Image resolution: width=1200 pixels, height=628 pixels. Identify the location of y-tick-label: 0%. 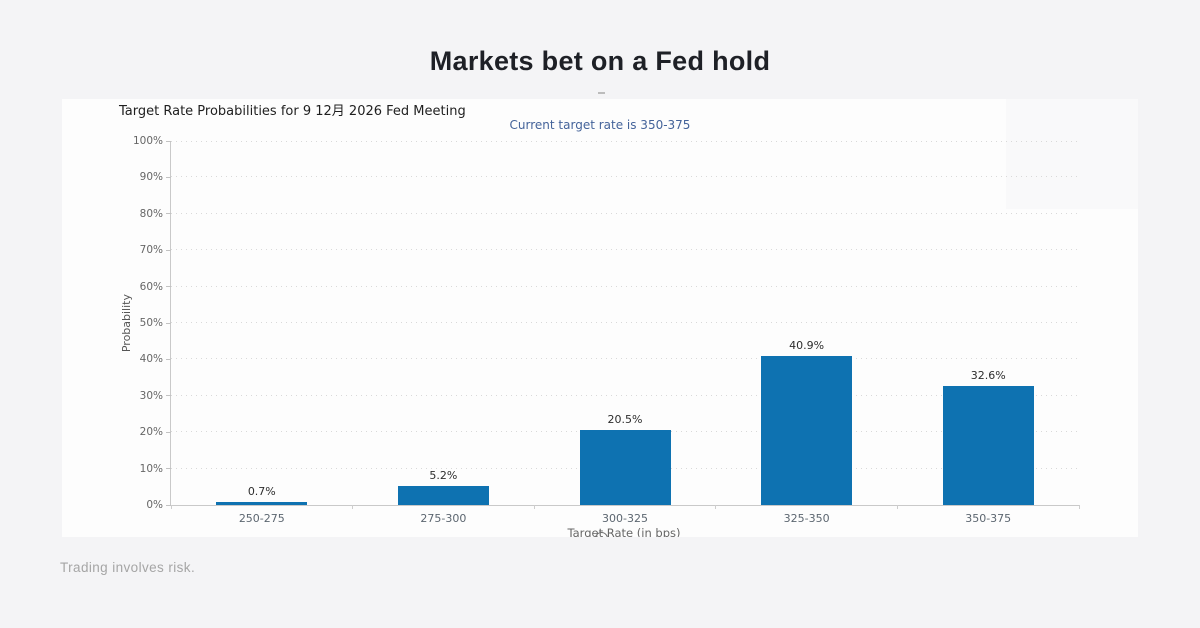
(154, 505).